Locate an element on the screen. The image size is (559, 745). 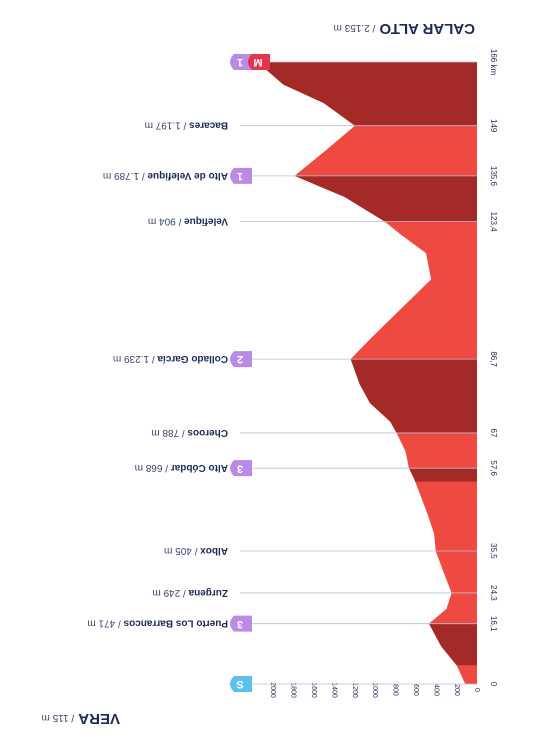
y-tick-label: 400 is located at coordinates (435, 690).